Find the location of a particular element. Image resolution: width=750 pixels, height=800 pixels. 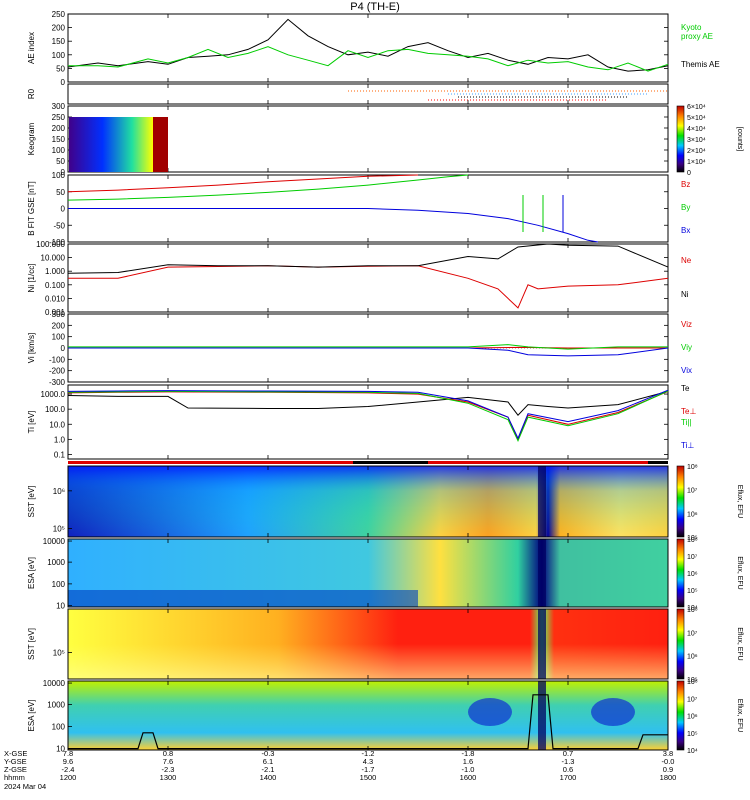

esa-electron-panel-y-tick-label: 10 is located at coordinates (60, 749).